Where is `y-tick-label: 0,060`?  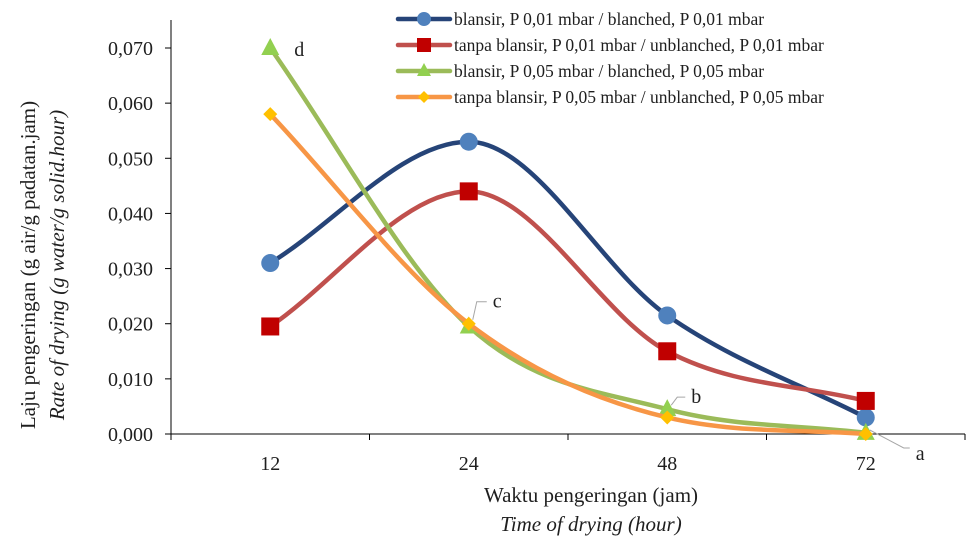 y-tick-label: 0,060 is located at coordinates (130, 104).